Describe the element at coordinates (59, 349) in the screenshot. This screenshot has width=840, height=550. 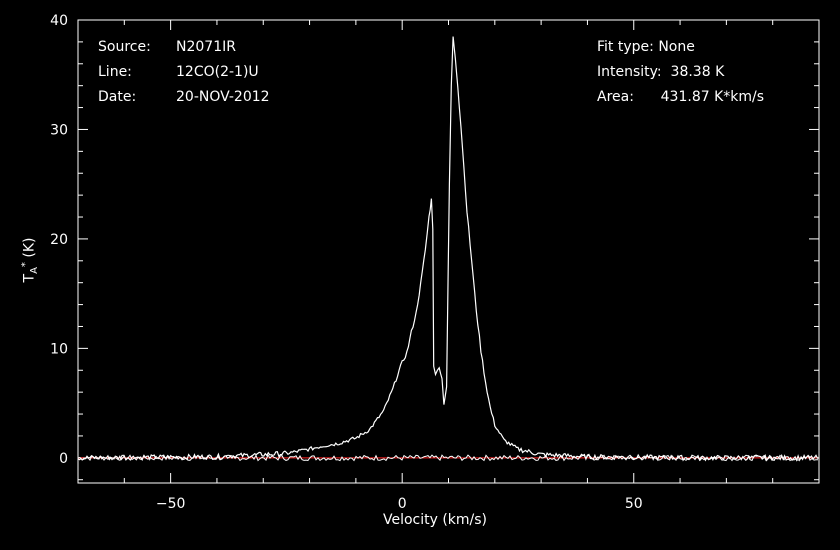
I see `y-tick-label: 10` at that location.